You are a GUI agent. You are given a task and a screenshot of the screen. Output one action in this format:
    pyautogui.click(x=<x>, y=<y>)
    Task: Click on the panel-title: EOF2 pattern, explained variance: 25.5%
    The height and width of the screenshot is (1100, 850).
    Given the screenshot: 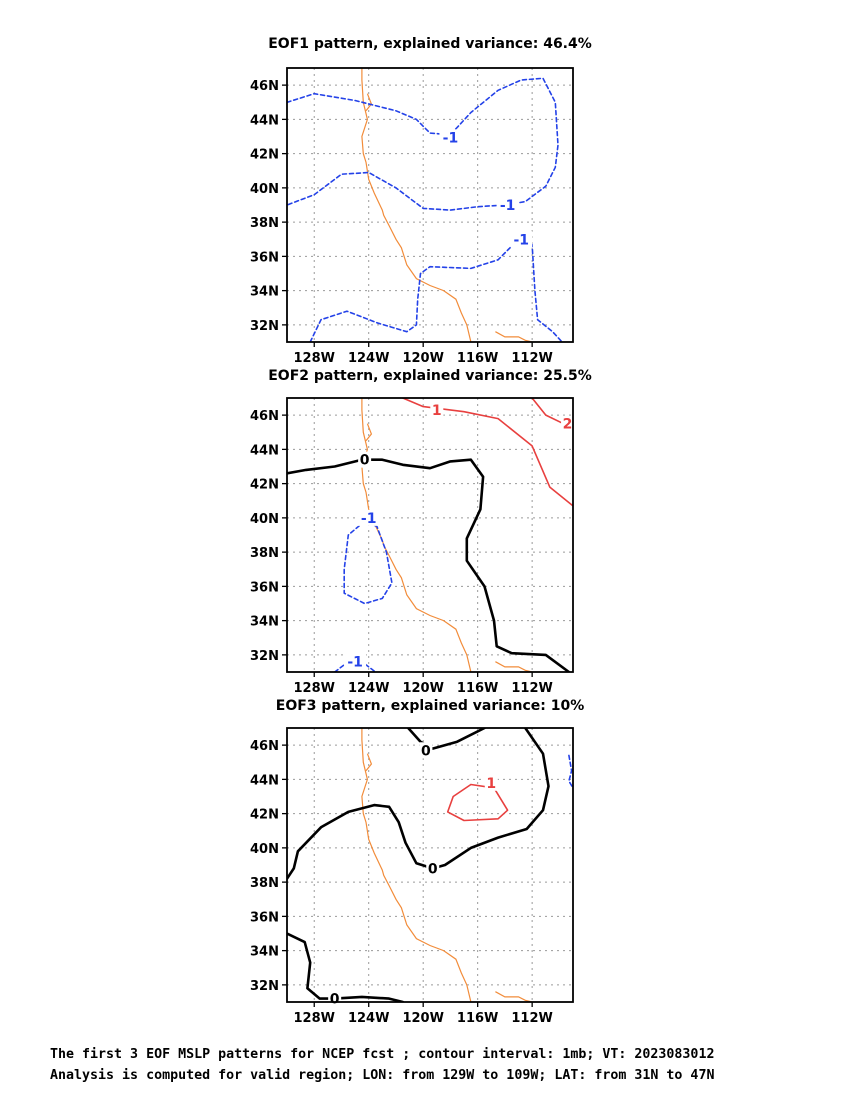 What is the action you would take?
    pyautogui.click(x=430, y=376)
    